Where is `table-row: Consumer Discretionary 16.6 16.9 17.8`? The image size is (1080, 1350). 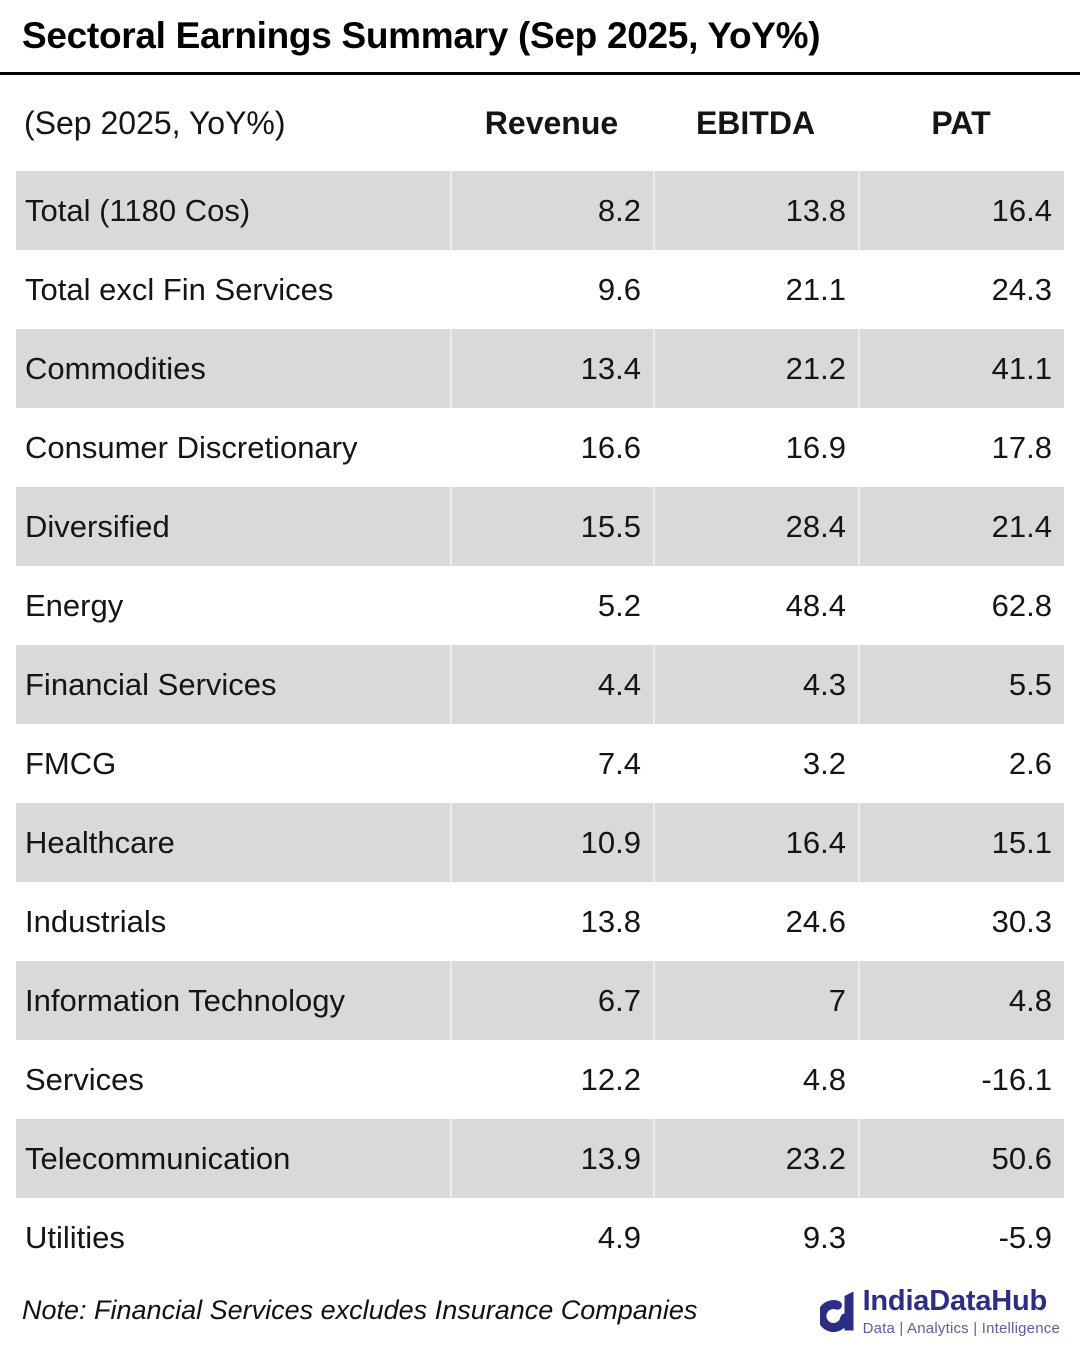
table-row: Consumer Discretionary 16.6 16.9 17.8 is located at coordinates (540, 447).